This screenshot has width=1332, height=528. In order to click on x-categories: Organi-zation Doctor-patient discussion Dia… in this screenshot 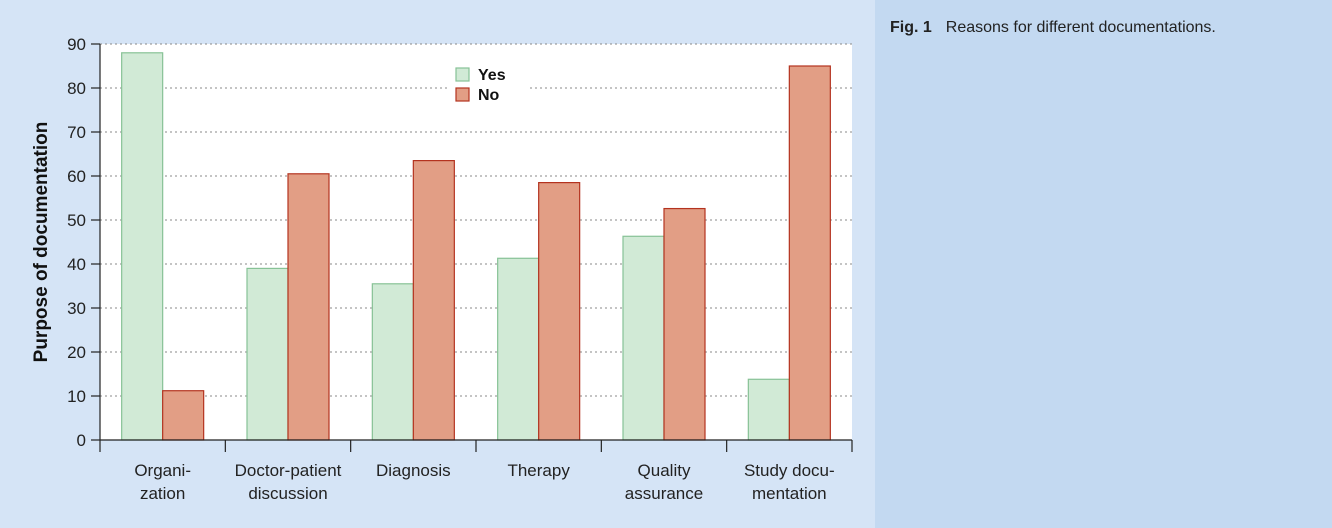, I will do `click(476, 471)`.